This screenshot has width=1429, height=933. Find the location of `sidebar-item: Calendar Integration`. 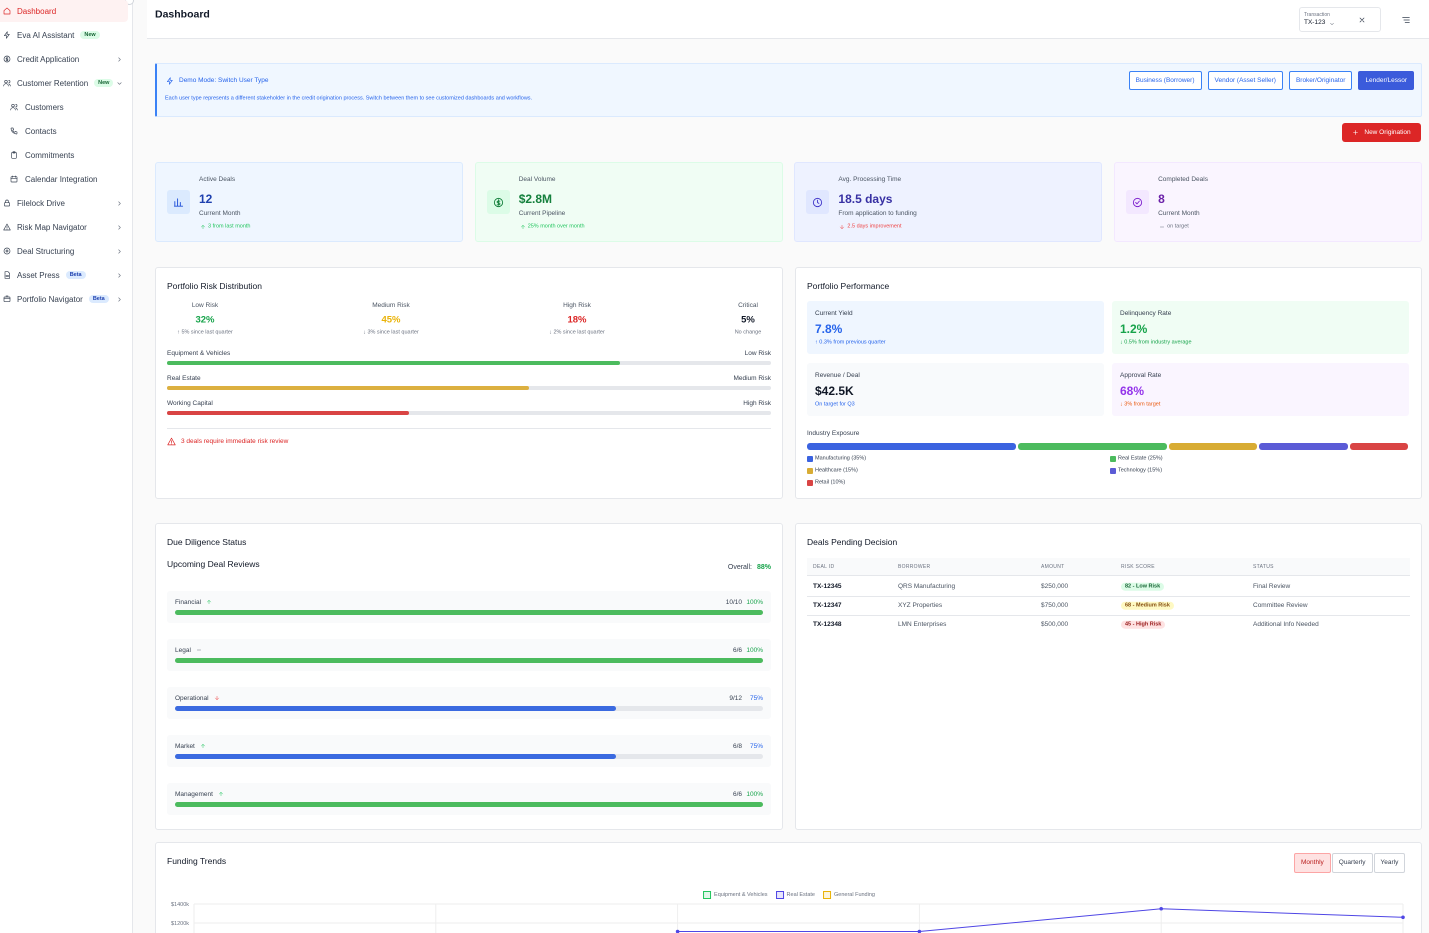

sidebar-item: Calendar Integration is located at coordinates (61, 179).